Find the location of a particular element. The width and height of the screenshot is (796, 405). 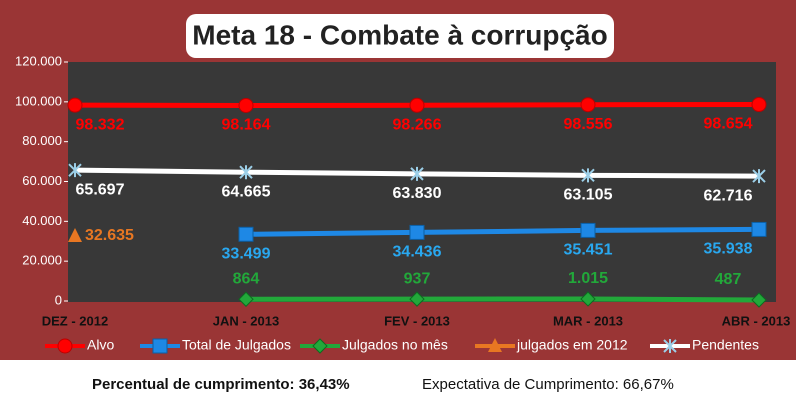

data-label: 98.556 is located at coordinates (588, 124).